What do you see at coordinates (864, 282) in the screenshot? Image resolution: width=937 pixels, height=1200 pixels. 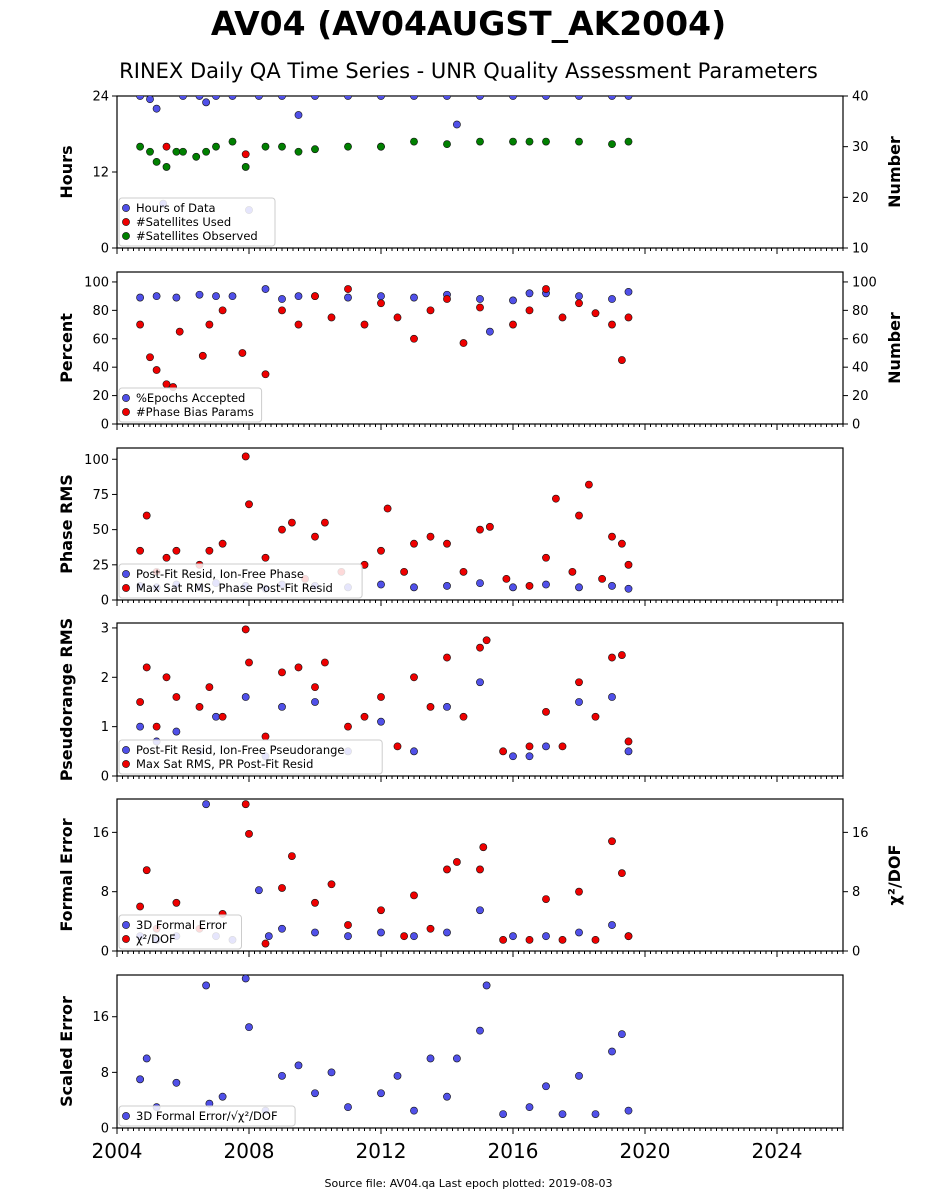 I see `y2-tick-label: 100` at bounding box center [864, 282].